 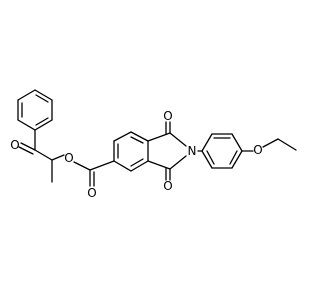 I want to click on atom-label: N, so click(x=192, y=151).